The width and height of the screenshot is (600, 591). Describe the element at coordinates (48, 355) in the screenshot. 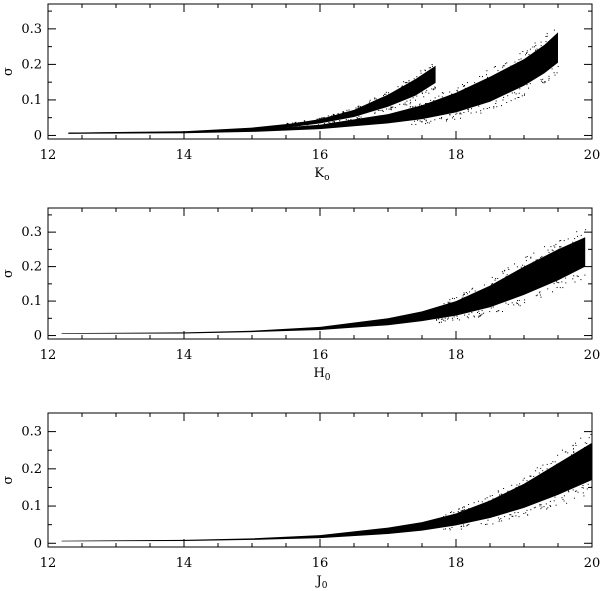

I see `x-tick-label: 12` at that location.